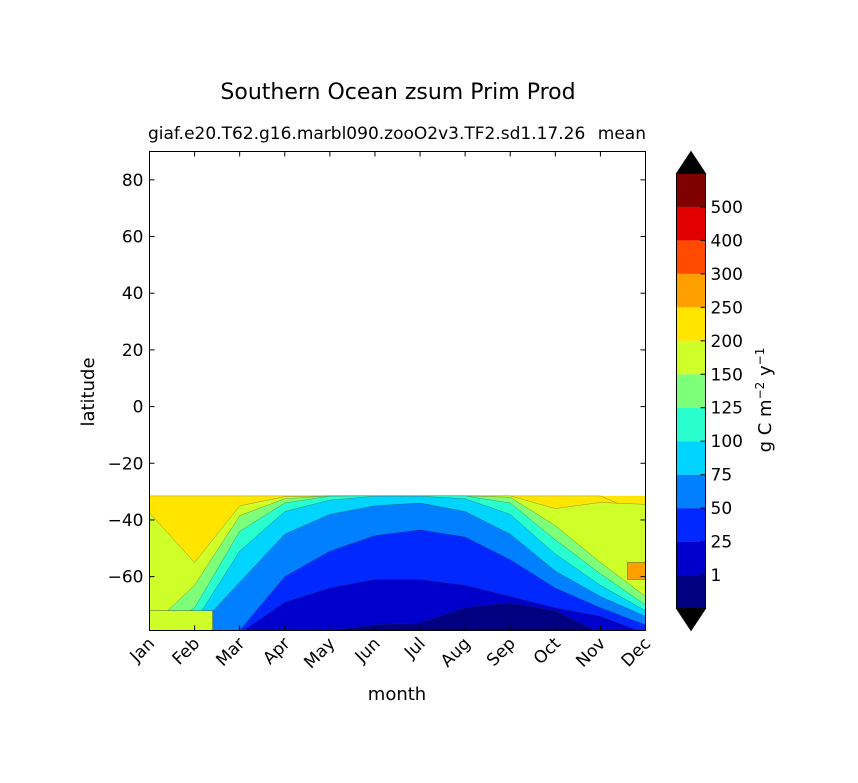 The height and width of the screenshot is (783, 858). What do you see at coordinates (133, 181) in the screenshot?
I see `y-tick-label: 80` at bounding box center [133, 181].